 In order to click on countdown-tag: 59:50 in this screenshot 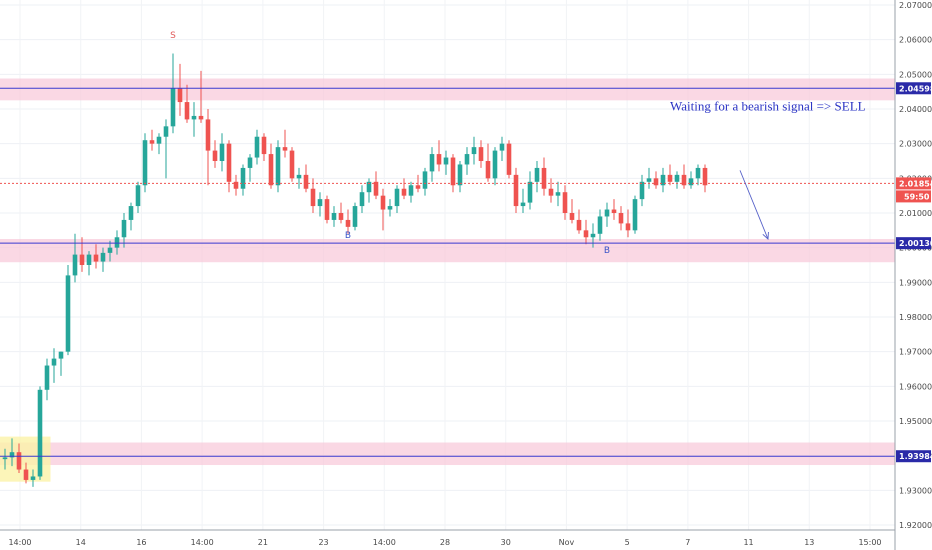, I will do `click(913, 196)`.